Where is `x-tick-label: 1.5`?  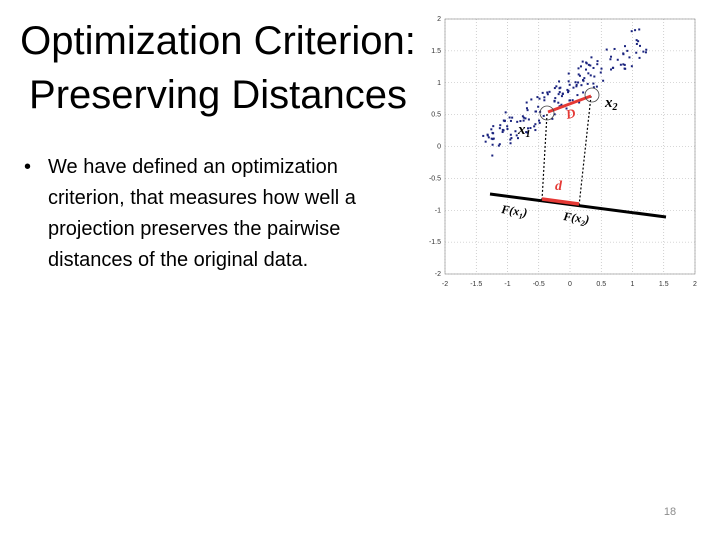
x-tick-label: 1.5 is located at coordinates (664, 284).